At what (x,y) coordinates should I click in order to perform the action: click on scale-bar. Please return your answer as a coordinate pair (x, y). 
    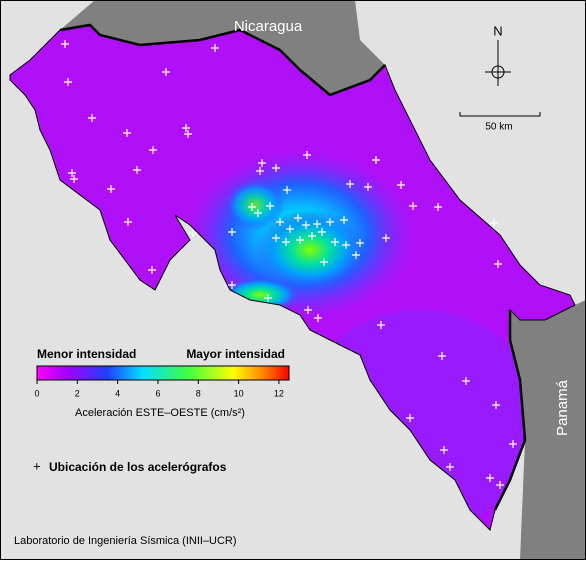
    Looking at the image, I should click on (500, 114).